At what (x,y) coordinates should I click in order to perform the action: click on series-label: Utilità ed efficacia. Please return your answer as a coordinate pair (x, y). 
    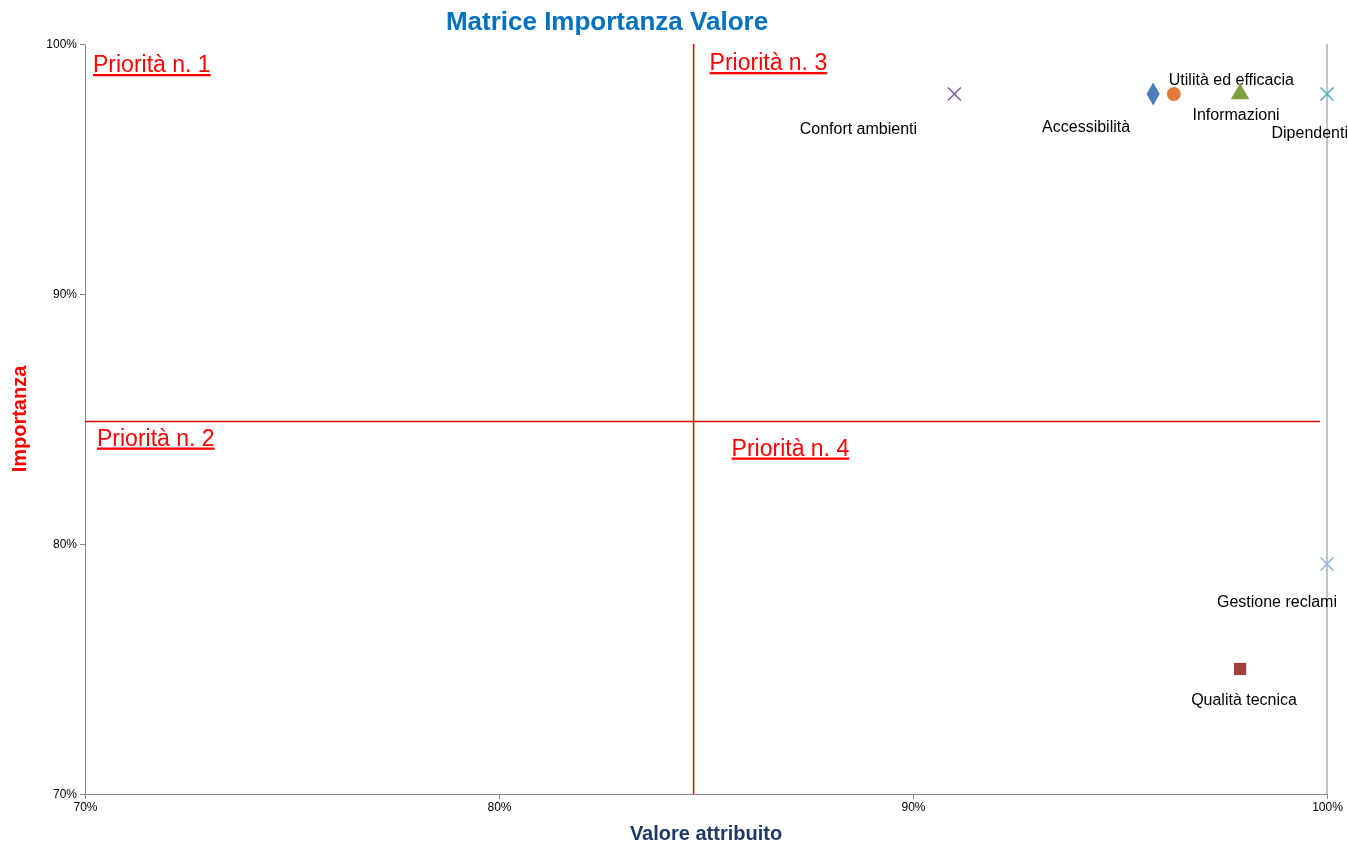
    Looking at the image, I should click on (1231, 79).